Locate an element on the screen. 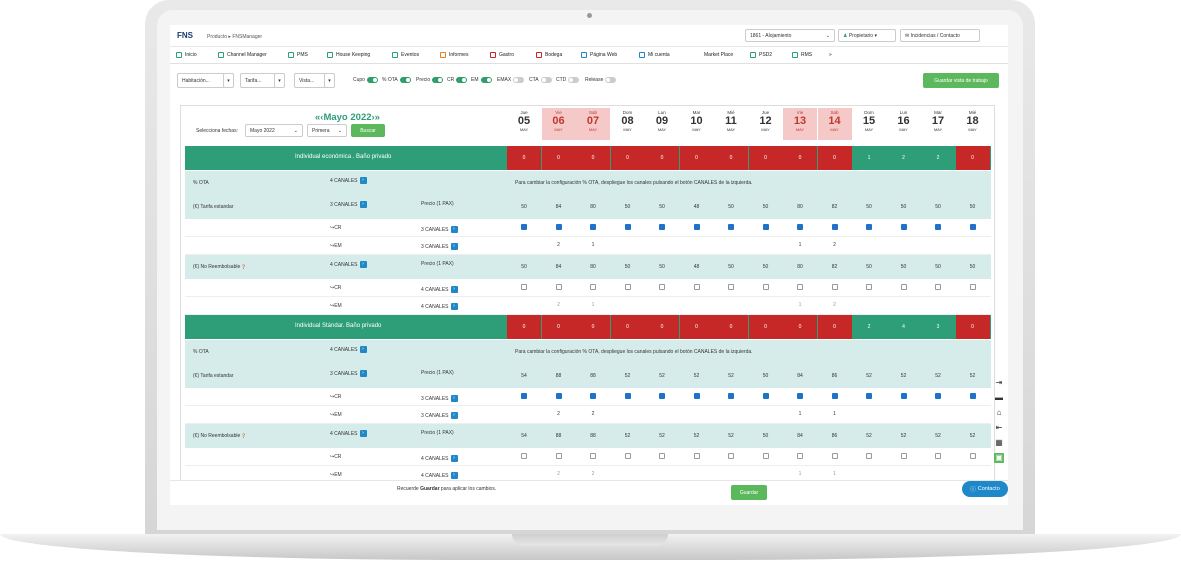 This screenshot has height=571, width=1181. nav-item-bodega: Bodega is located at coordinates (549, 55).